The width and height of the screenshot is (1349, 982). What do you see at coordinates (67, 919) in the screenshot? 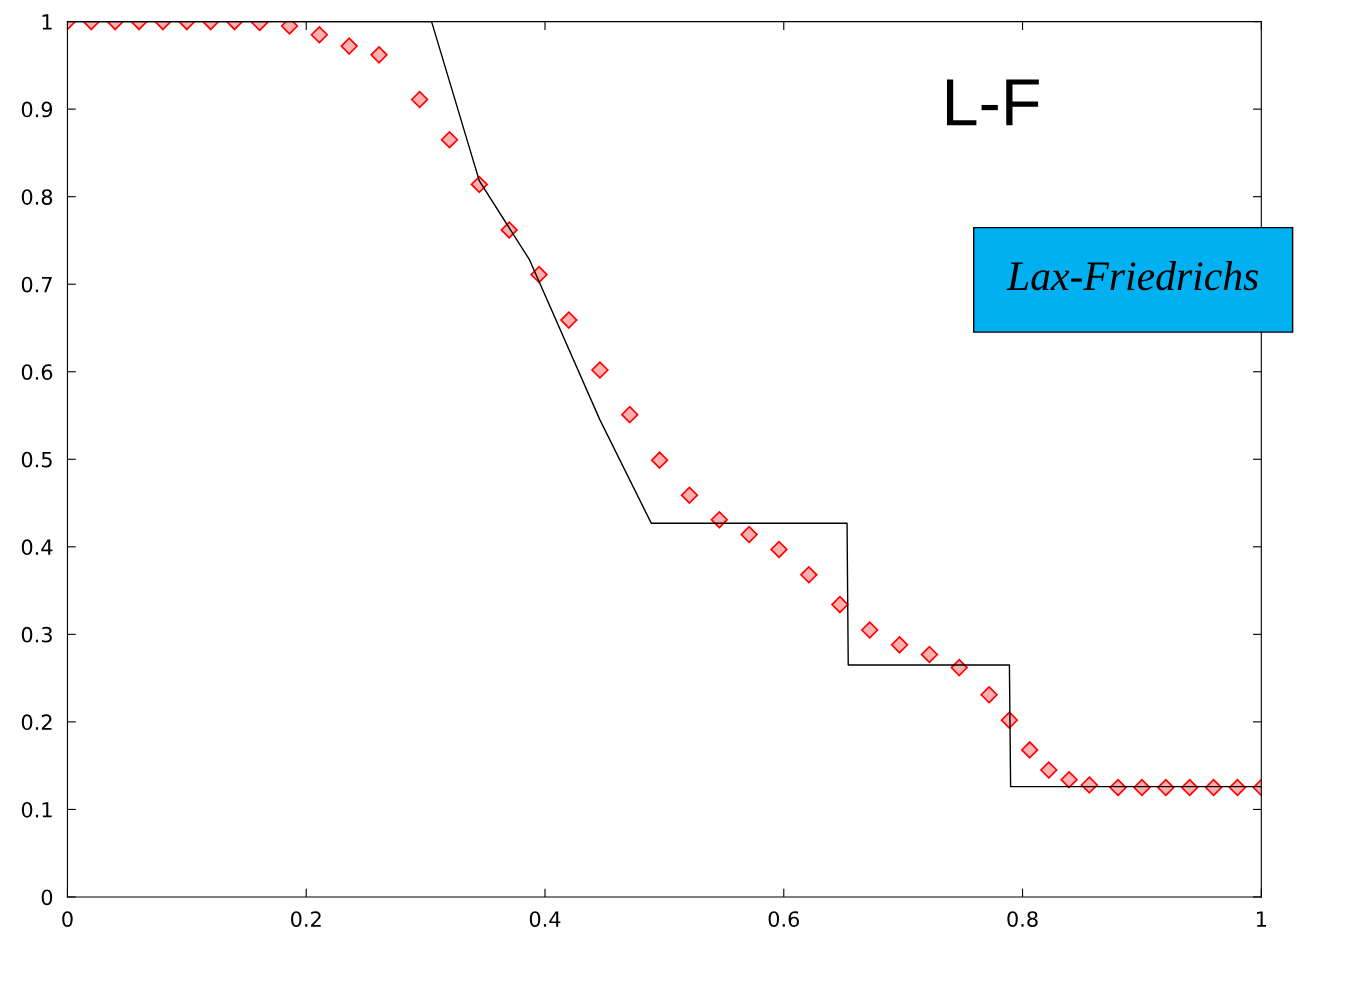
I see `x-tick-label: 0` at bounding box center [67, 919].